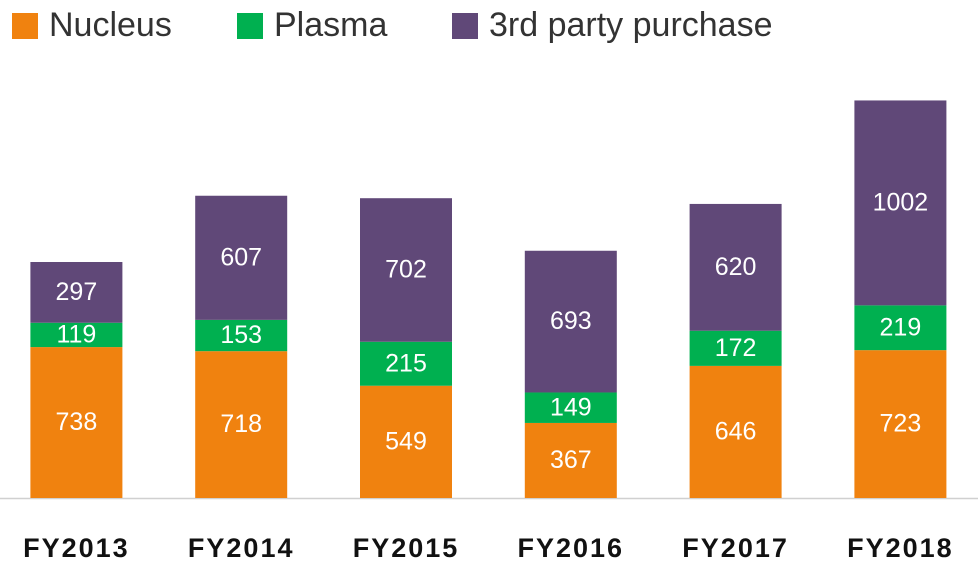 This screenshot has width=978, height=564. What do you see at coordinates (110, 25) in the screenshot?
I see `legend-label: Nucleus` at bounding box center [110, 25].